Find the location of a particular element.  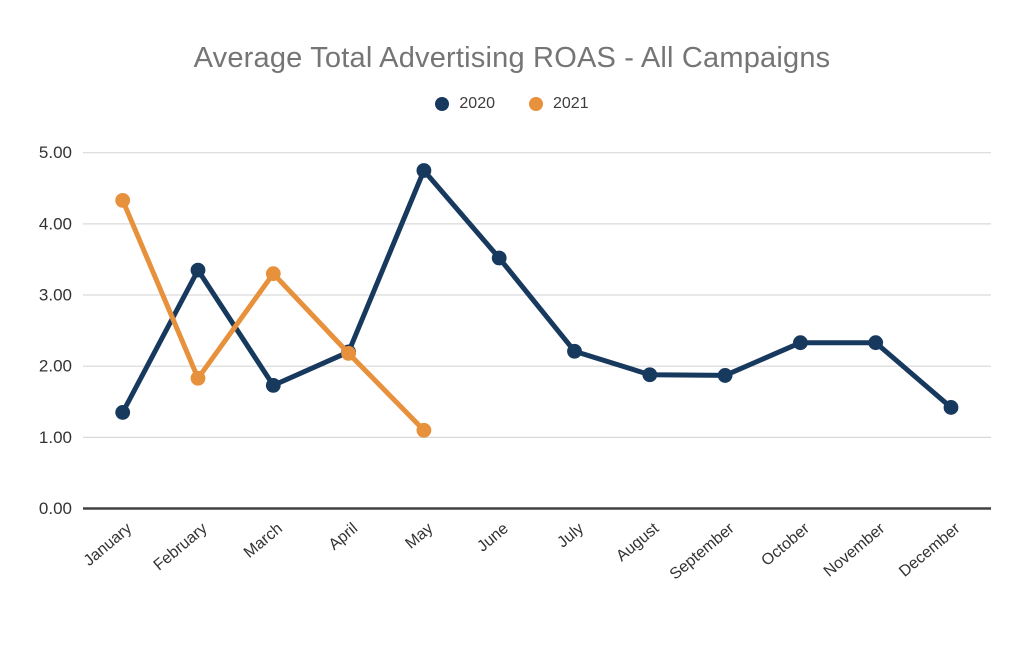

x-tick-label: April is located at coordinates (343, 537).